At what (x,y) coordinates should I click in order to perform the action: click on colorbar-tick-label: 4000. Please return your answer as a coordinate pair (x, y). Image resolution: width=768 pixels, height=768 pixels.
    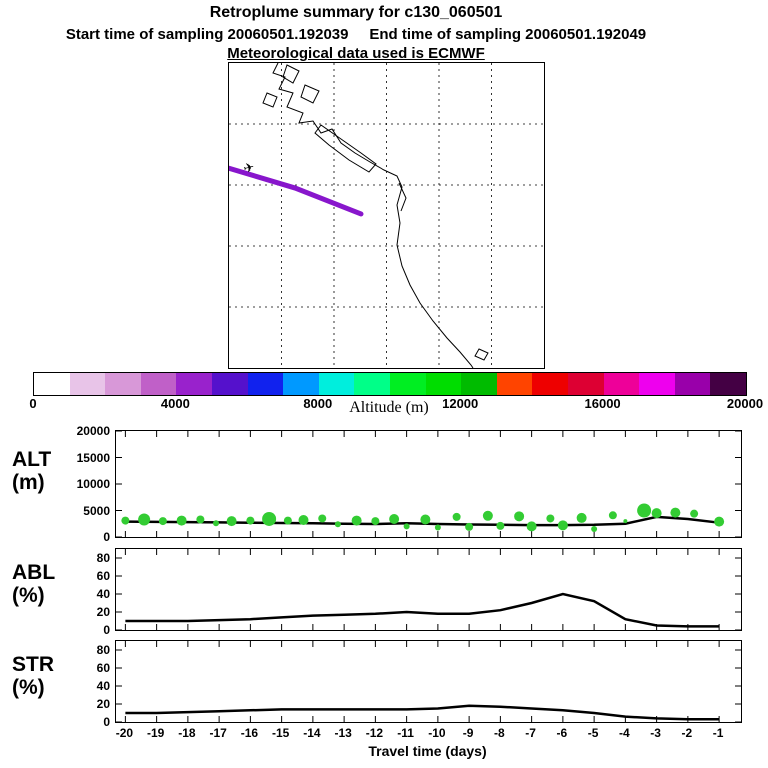
    Looking at the image, I should click on (175, 403).